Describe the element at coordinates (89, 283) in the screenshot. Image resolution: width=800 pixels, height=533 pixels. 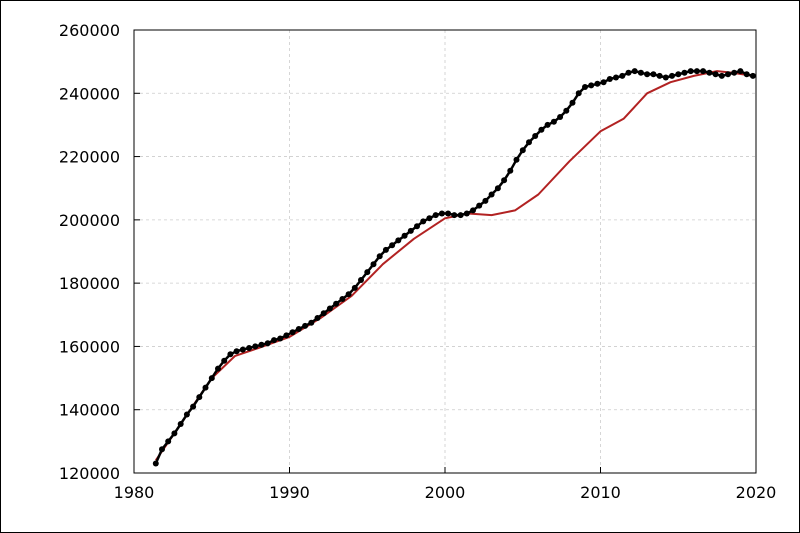
I see `y-tick-label: 180000` at that location.